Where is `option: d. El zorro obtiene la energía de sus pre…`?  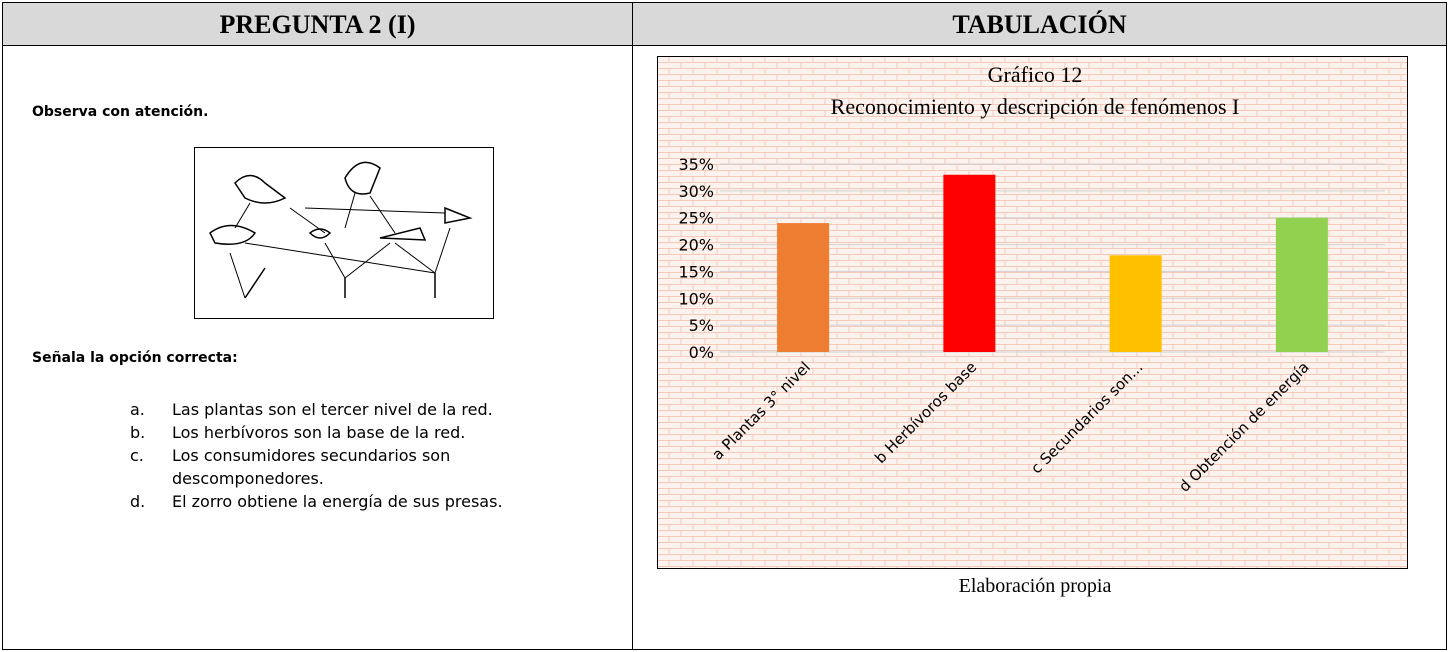 option: d. El zorro obtiene la energía de sus pre… is located at coordinates (336, 501).